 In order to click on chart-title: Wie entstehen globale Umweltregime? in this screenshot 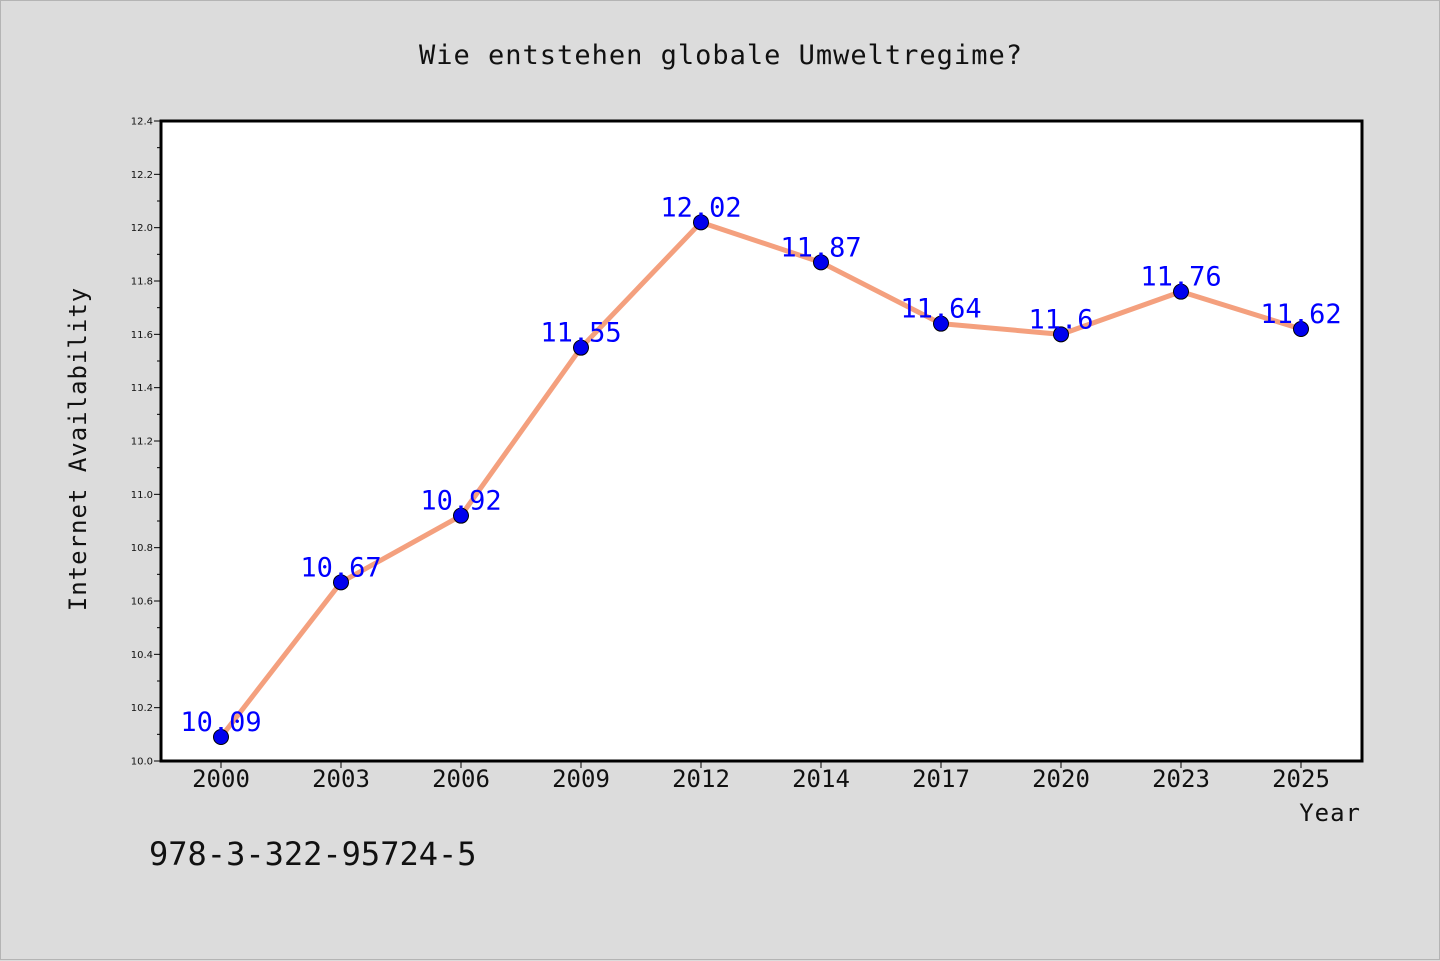, I will do `click(721, 55)`.